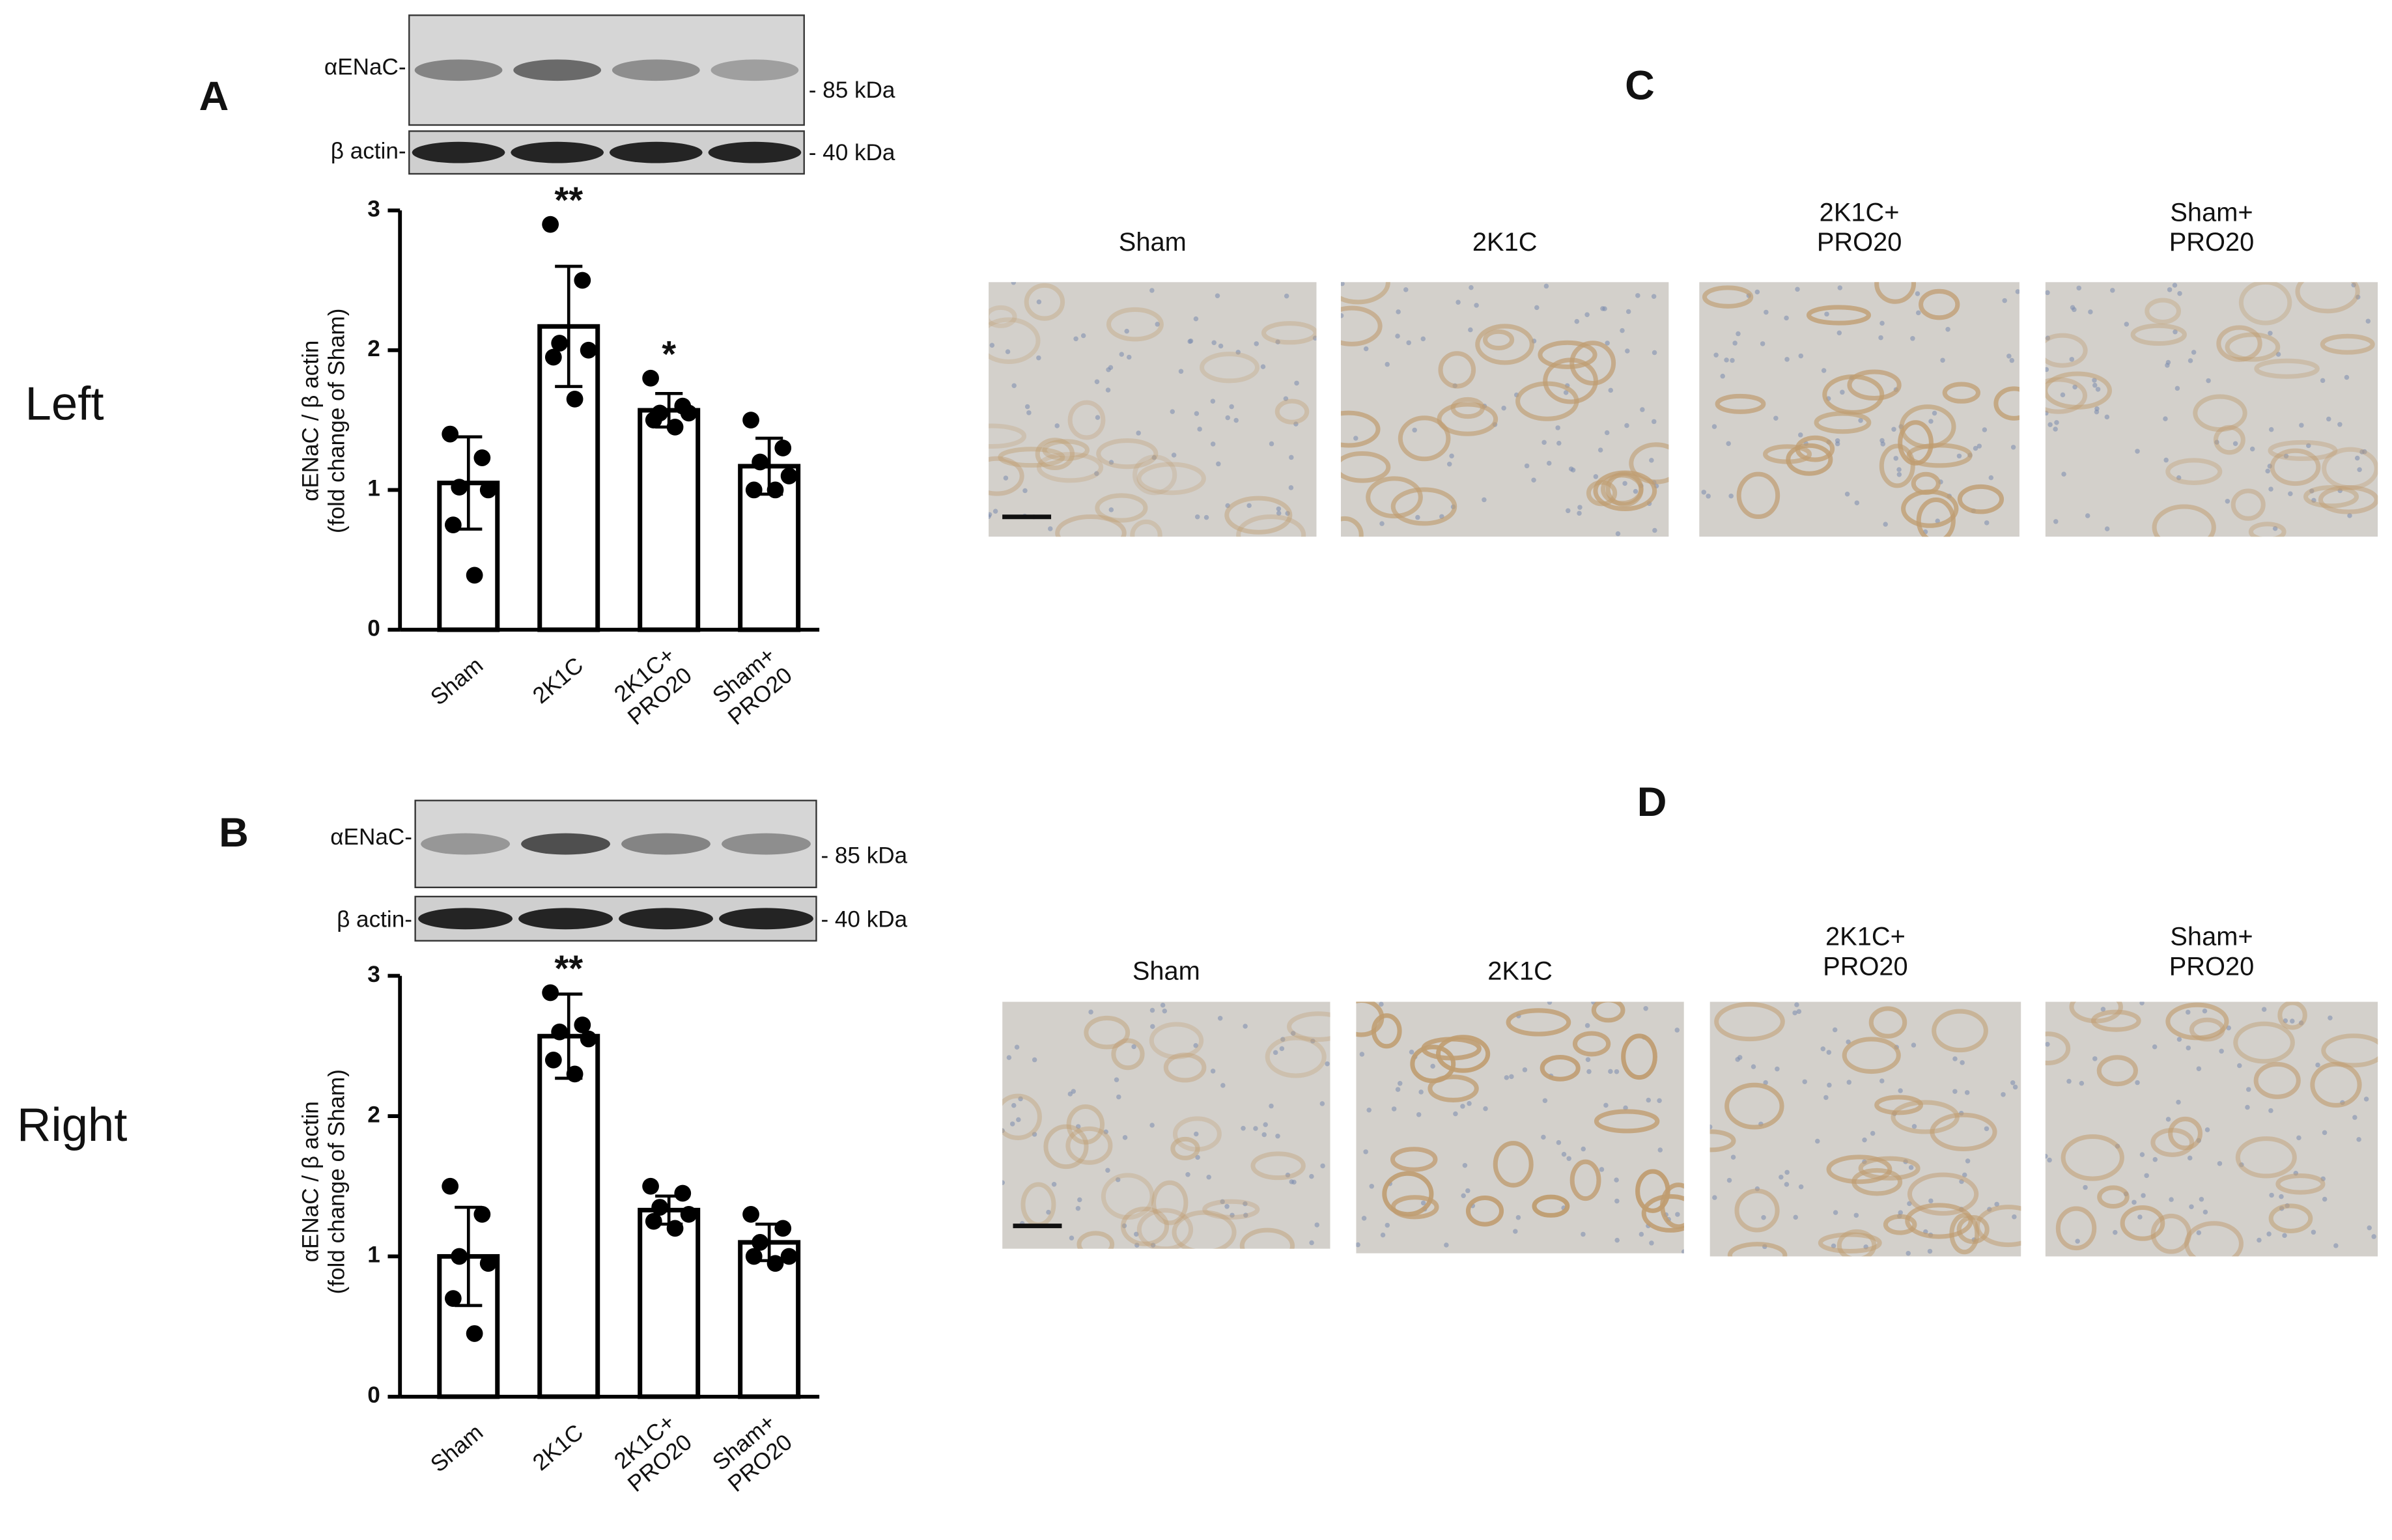  I want to click on bar, so click(568, 478).